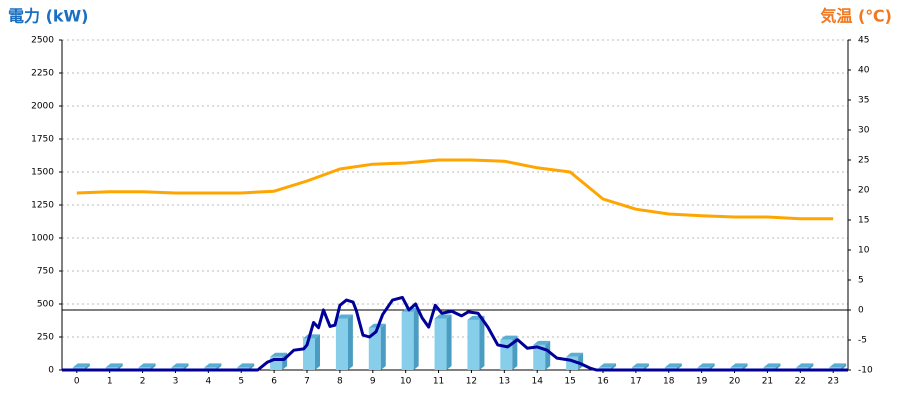 Image resolution: width=900 pixels, height=404 pixels. What do you see at coordinates (77, 382) in the screenshot?
I see `x-tick-label: 0` at bounding box center [77, 382].